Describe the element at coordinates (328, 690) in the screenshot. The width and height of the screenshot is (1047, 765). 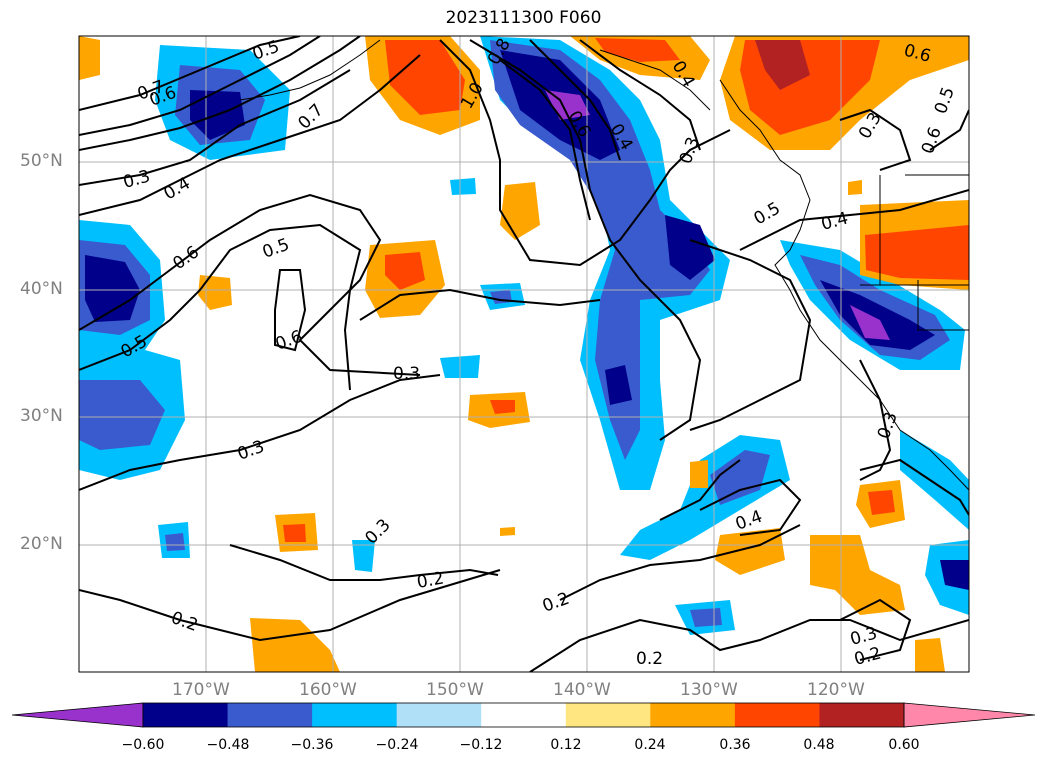
I see `lon-label-160w: 160°W` at that location.